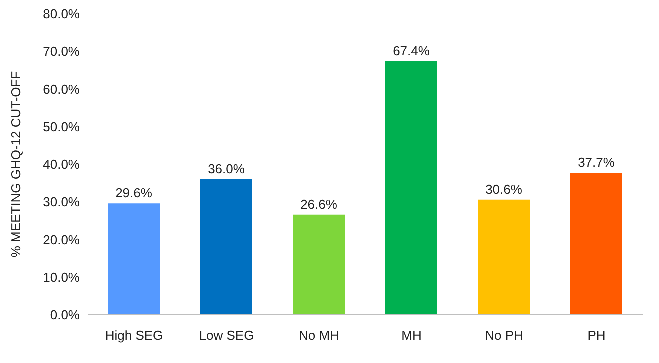 The height and width of the screenshot is (363, 659). What do you see at coordinates (504, 336) in the screenshot?
I see `x-tick-label: No PH` at bounding box center [504, 336].